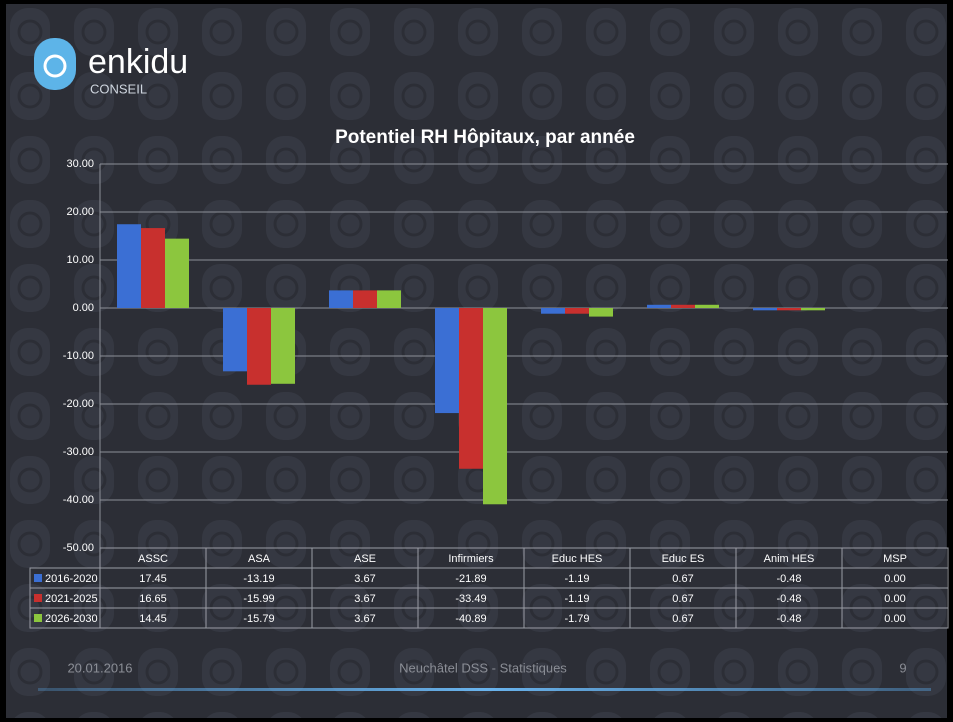 The height and width of the screenshot is (722, 953). I want to click on table-value: -13.19, so click(258, 579).